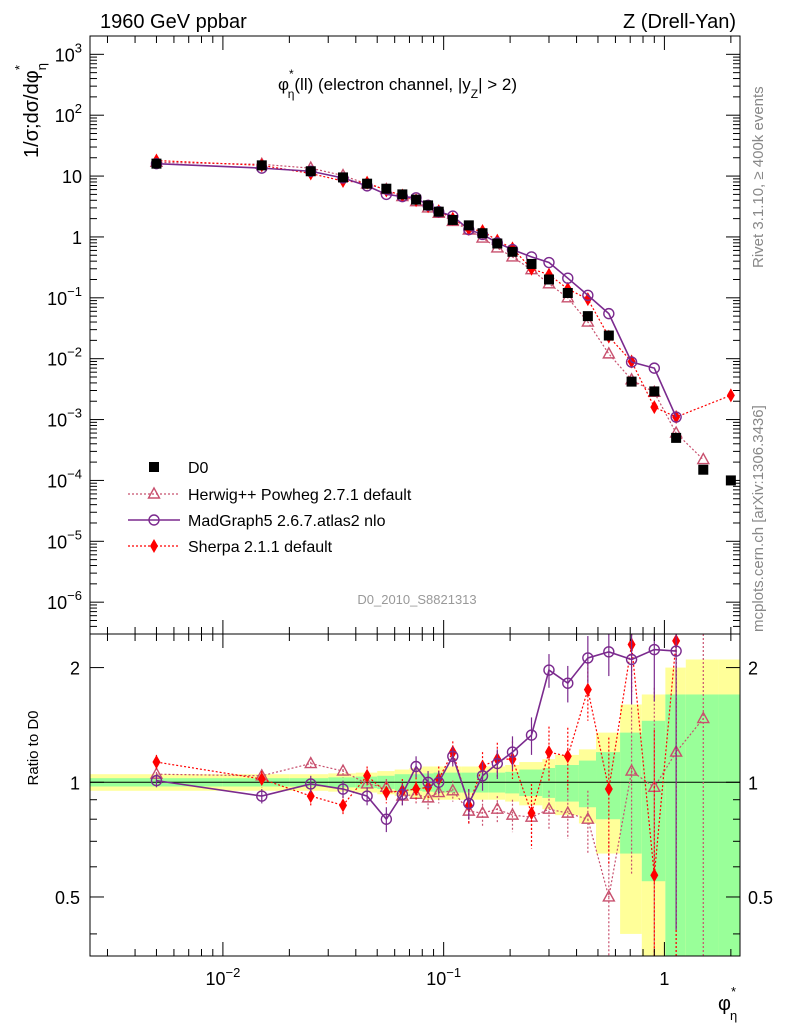 Image resolution: width=786 pixels, height=1024 pixels. I want to click on x-tick-label-0: 10⁻², so click(222, 977).